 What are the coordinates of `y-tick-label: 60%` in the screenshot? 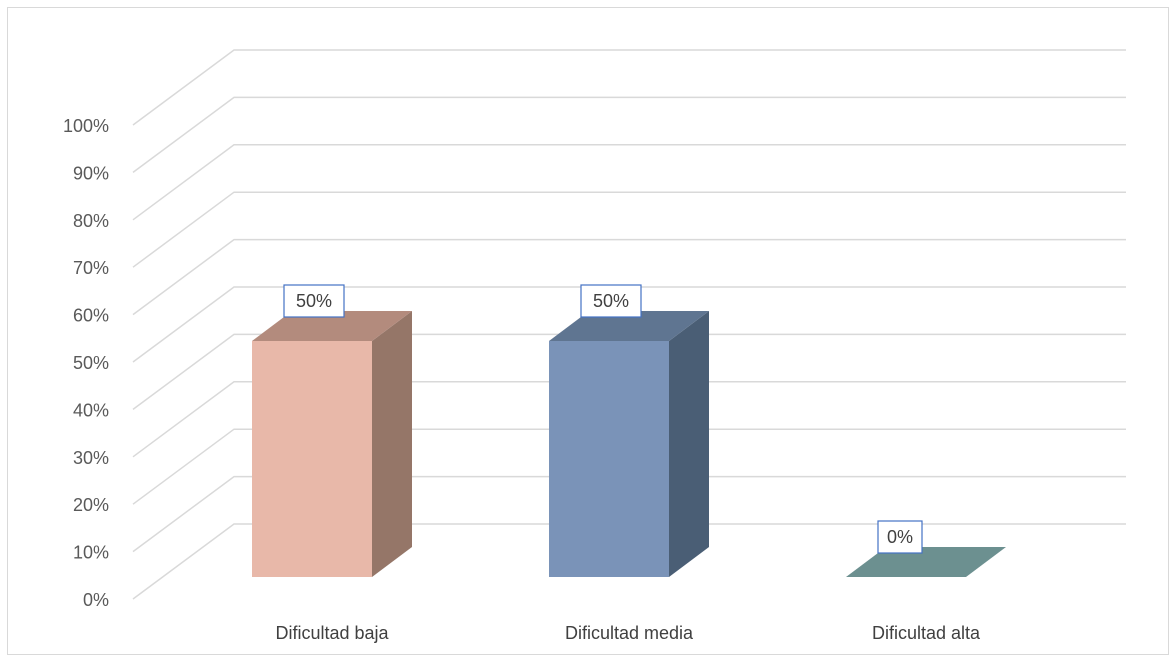 It's located at (91, 316).